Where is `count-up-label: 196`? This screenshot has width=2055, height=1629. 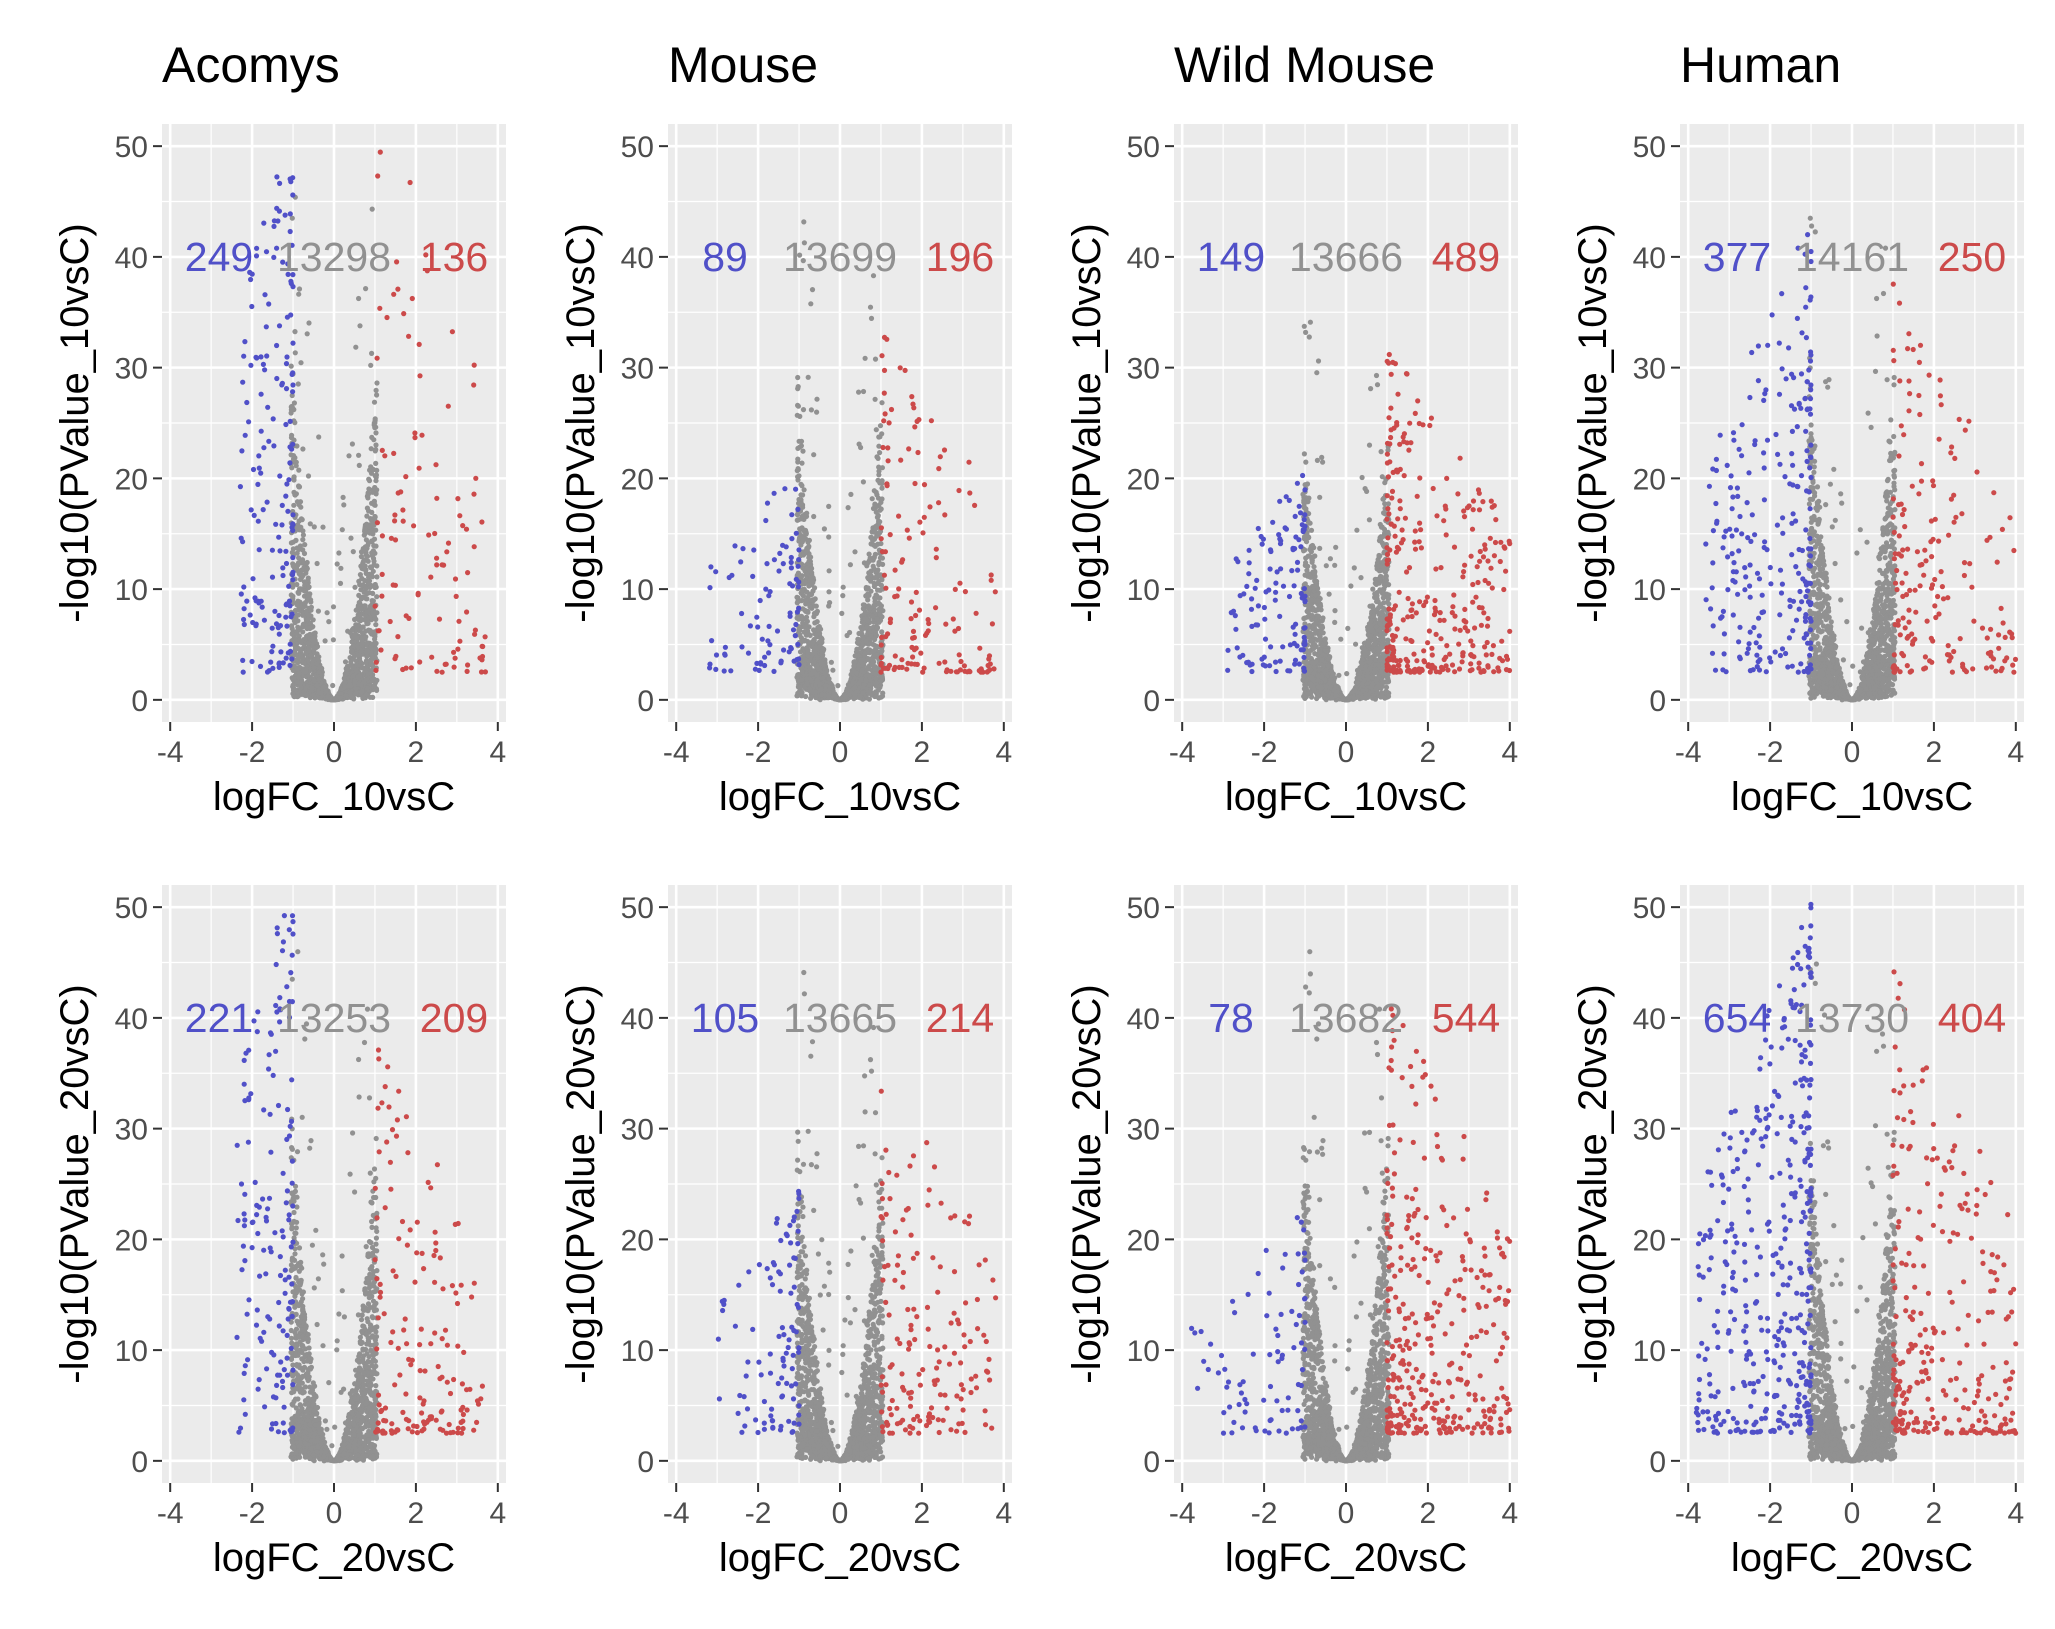 count-up-label: 196 is located at coordinates (960, 257).